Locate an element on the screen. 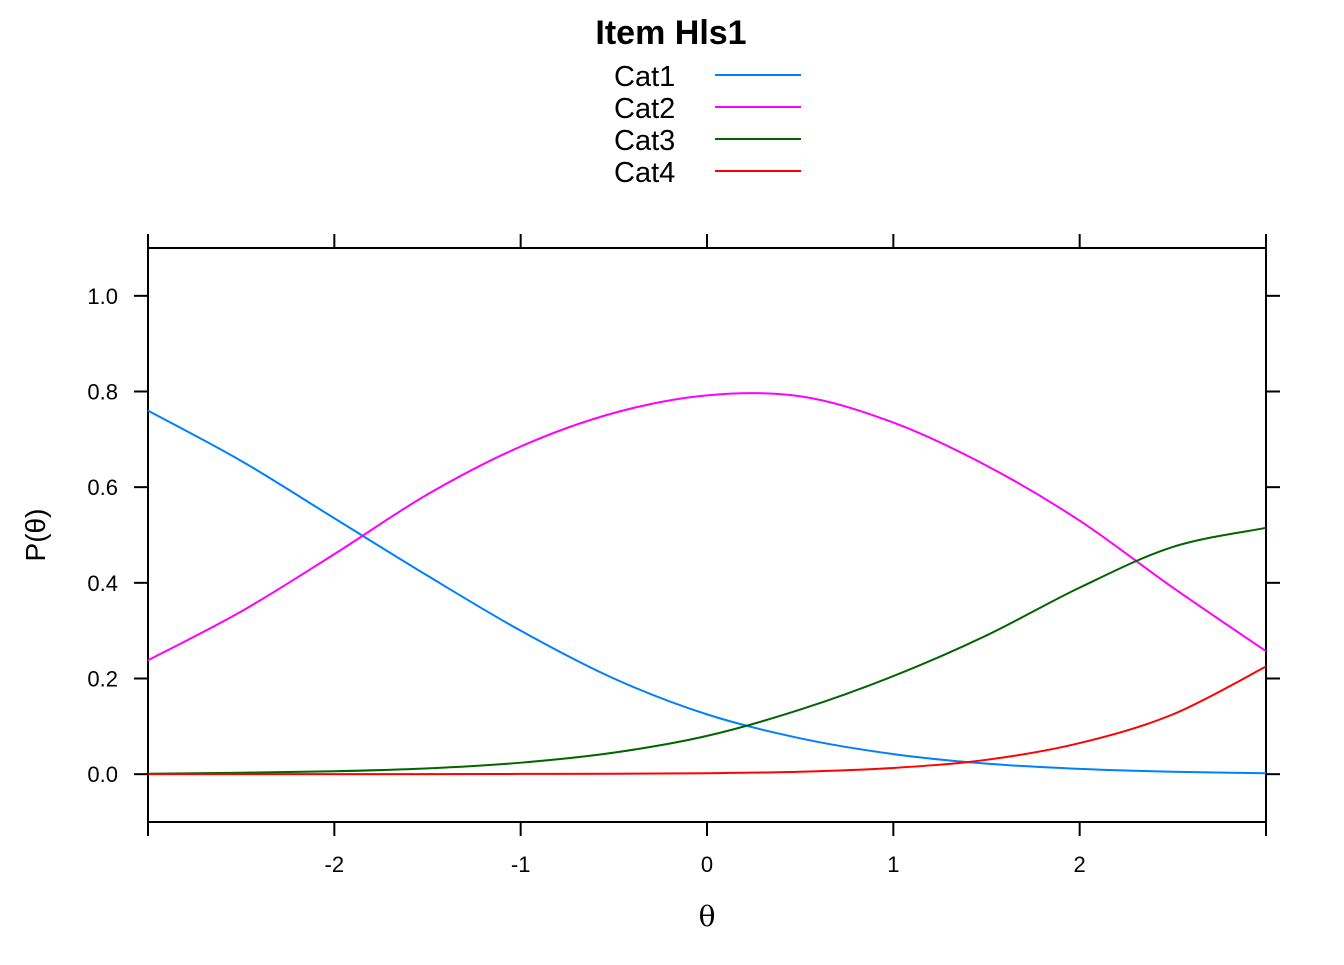 This screenshot has width=1344, height=965. x-axis-label: θ is located at coordinates (707, 916).